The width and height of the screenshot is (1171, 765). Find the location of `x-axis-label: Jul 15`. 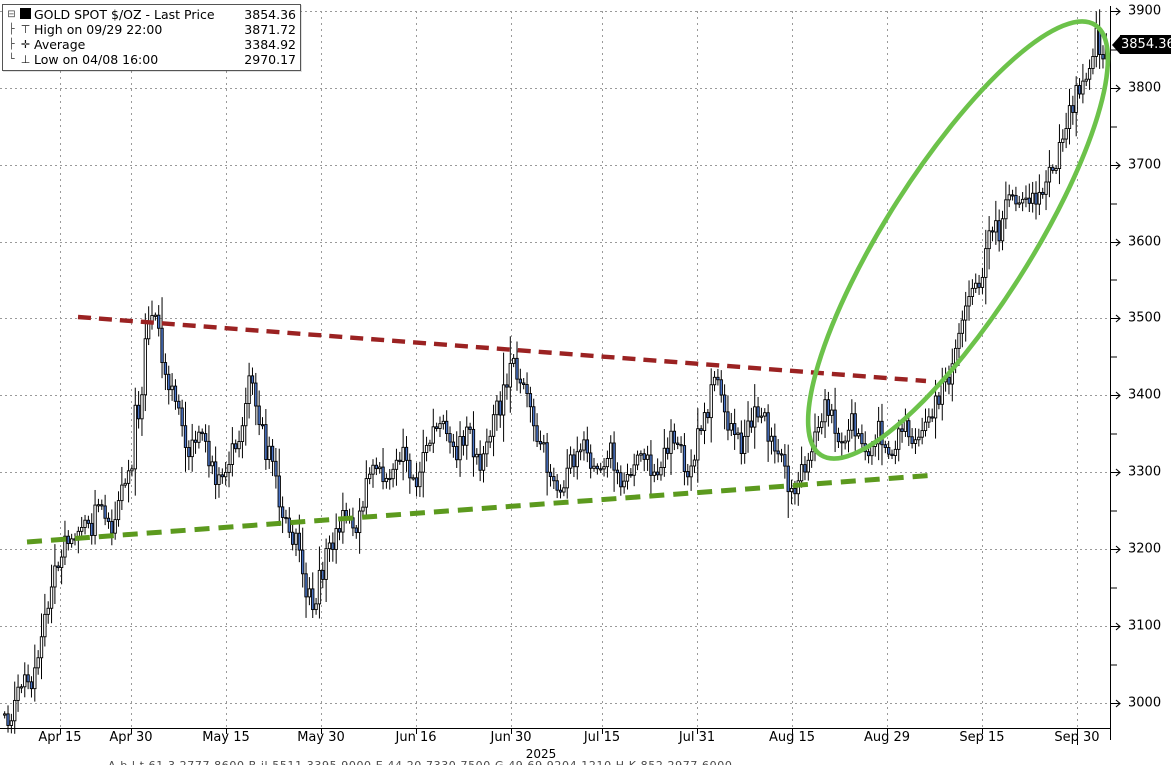

x-axis-label: Jul 15 is located at coordinates (602, 737).